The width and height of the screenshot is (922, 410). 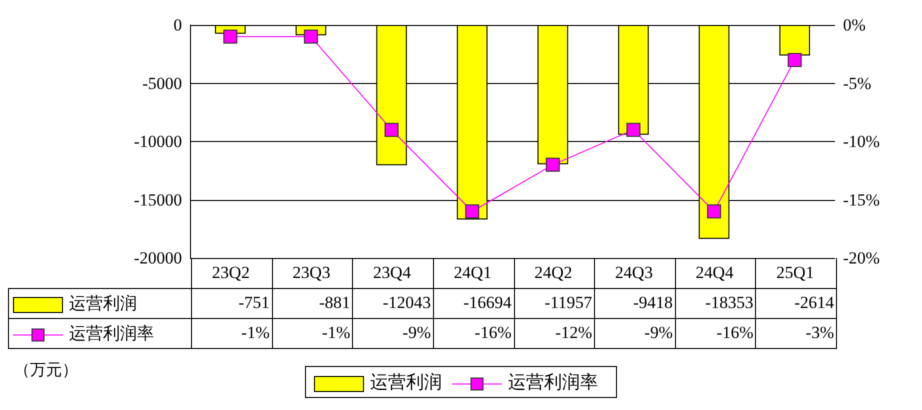 I want to click on data-label: -16694, so click(x=473, y=303).